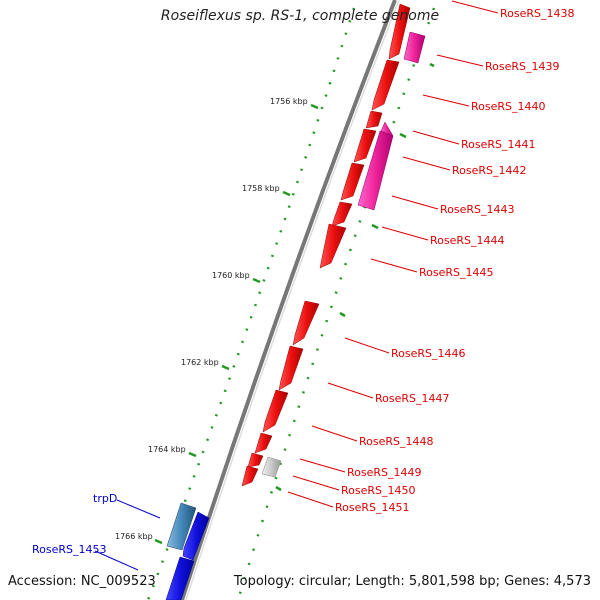 This screenshot has height=600, width=600. What do you see at coordinates (196, 536) in the screenshot?
I see `gene-arrow-trpD-blue` at bounding box center [196, 536].